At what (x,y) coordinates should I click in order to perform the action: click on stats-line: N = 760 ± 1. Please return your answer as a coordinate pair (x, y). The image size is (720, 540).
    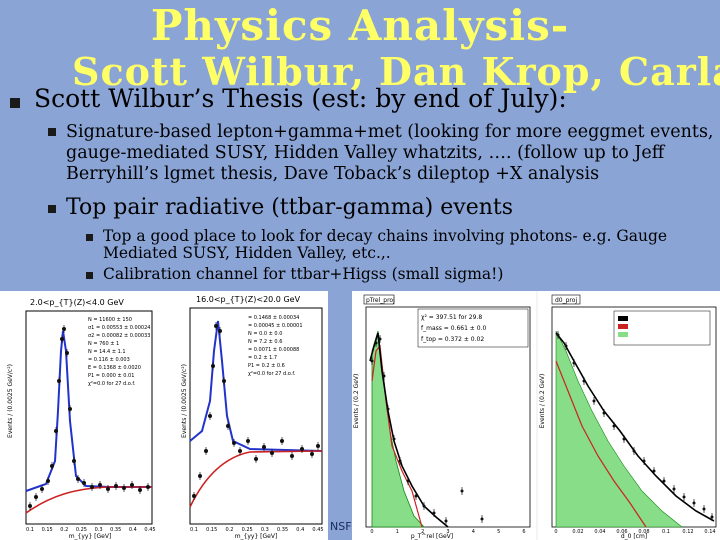
    Looking at the image, I should click on (103, 344).